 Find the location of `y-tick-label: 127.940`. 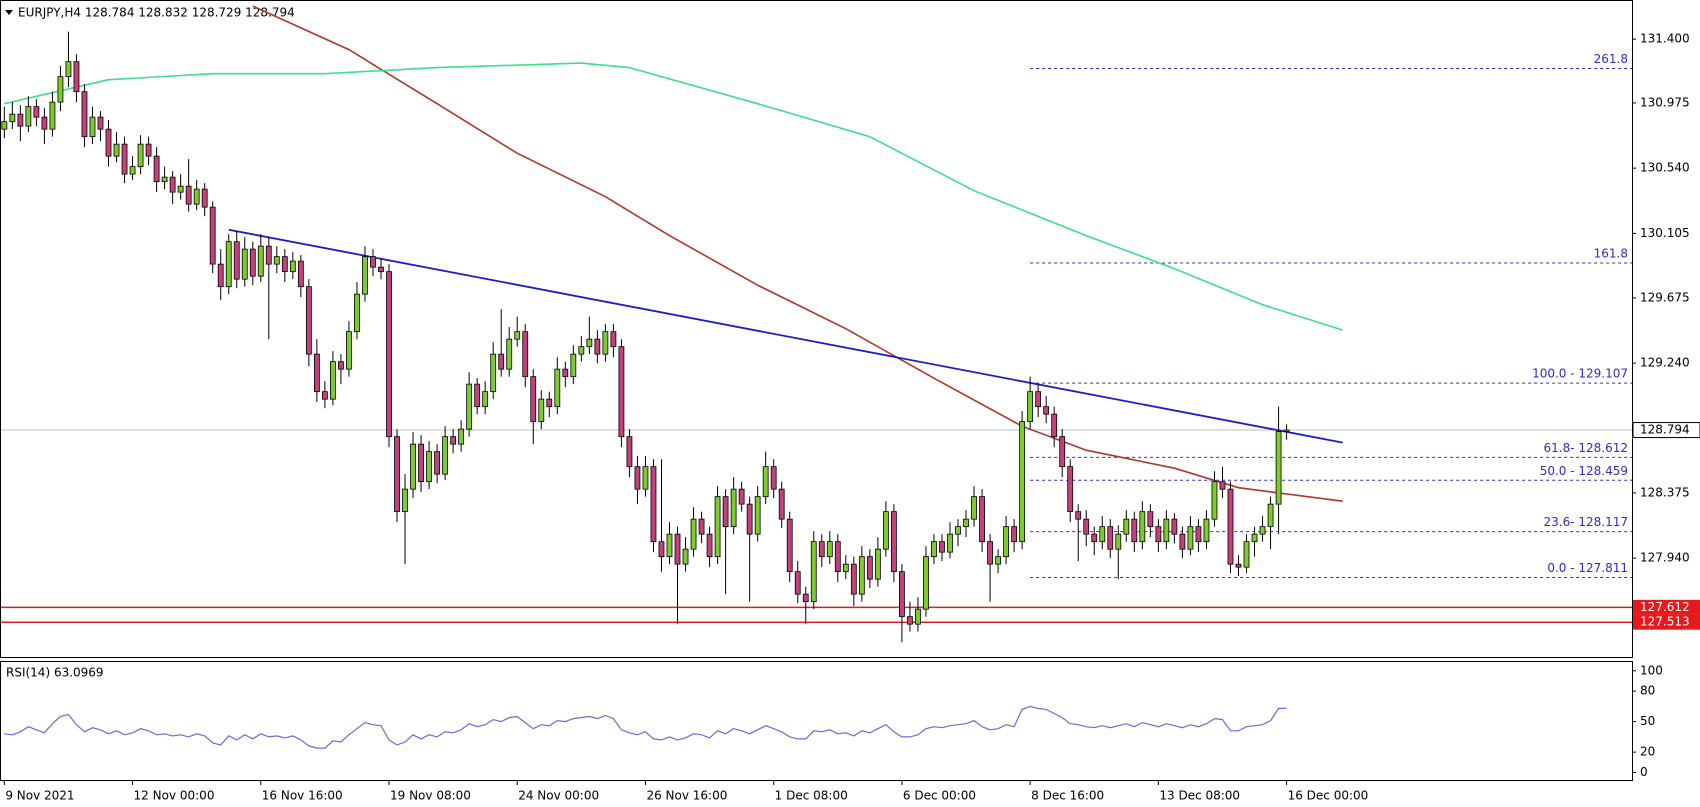

y-tick-label: 127.940 is located at coordinates (1665, 558).